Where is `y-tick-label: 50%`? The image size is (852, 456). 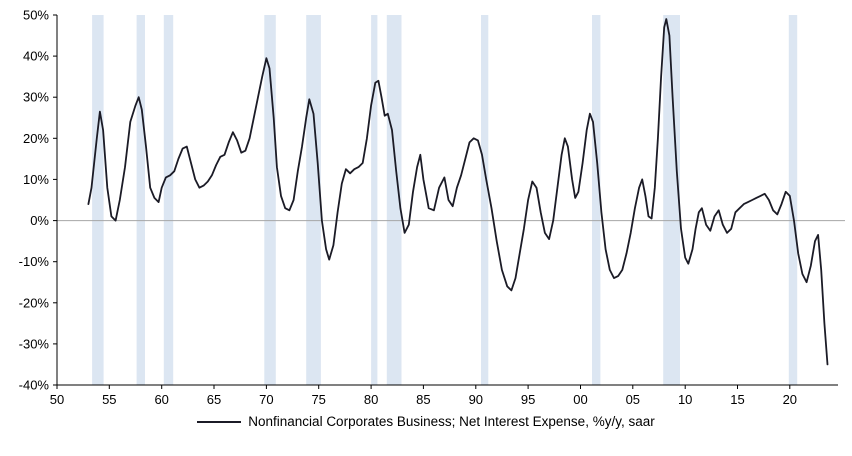
y-tick-label: 50% is located at coordinates (36, 15).